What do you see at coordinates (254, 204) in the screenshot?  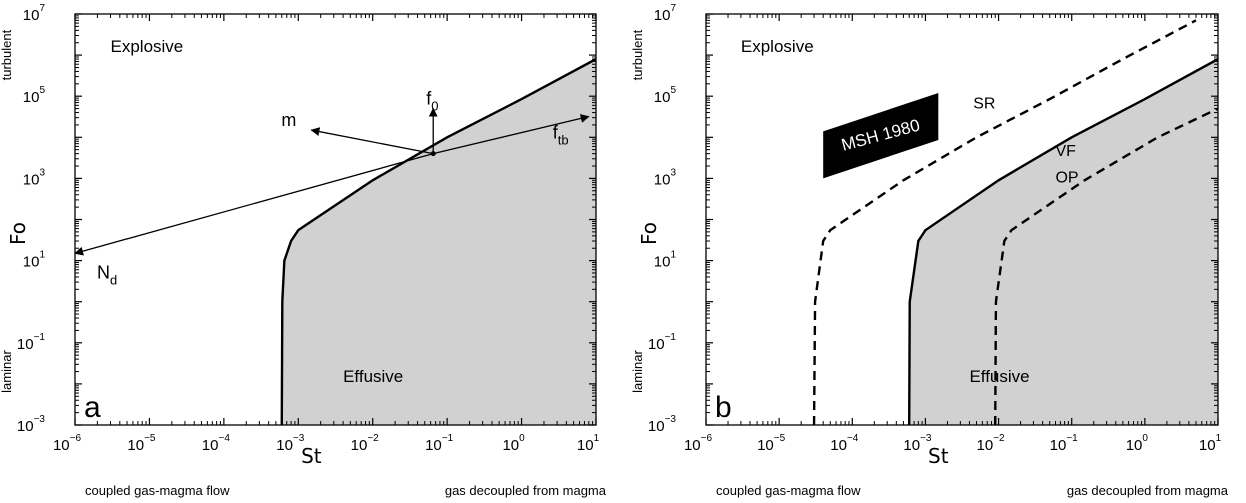 I see `vector-arrow-Nd` at bounding box center [254, 204].